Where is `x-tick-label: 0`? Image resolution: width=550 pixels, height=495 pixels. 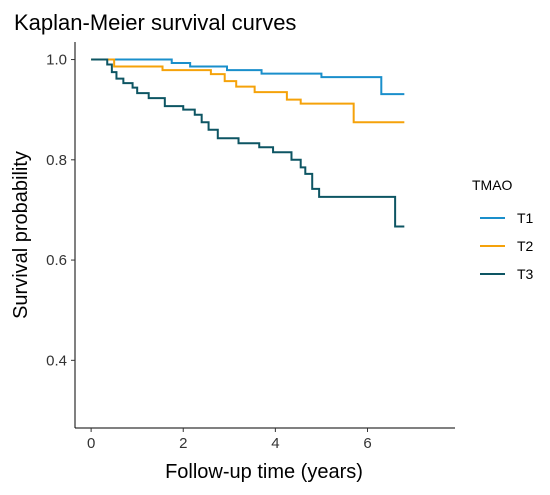 x-tick-label: 0 is located at coordinates (91, 443).